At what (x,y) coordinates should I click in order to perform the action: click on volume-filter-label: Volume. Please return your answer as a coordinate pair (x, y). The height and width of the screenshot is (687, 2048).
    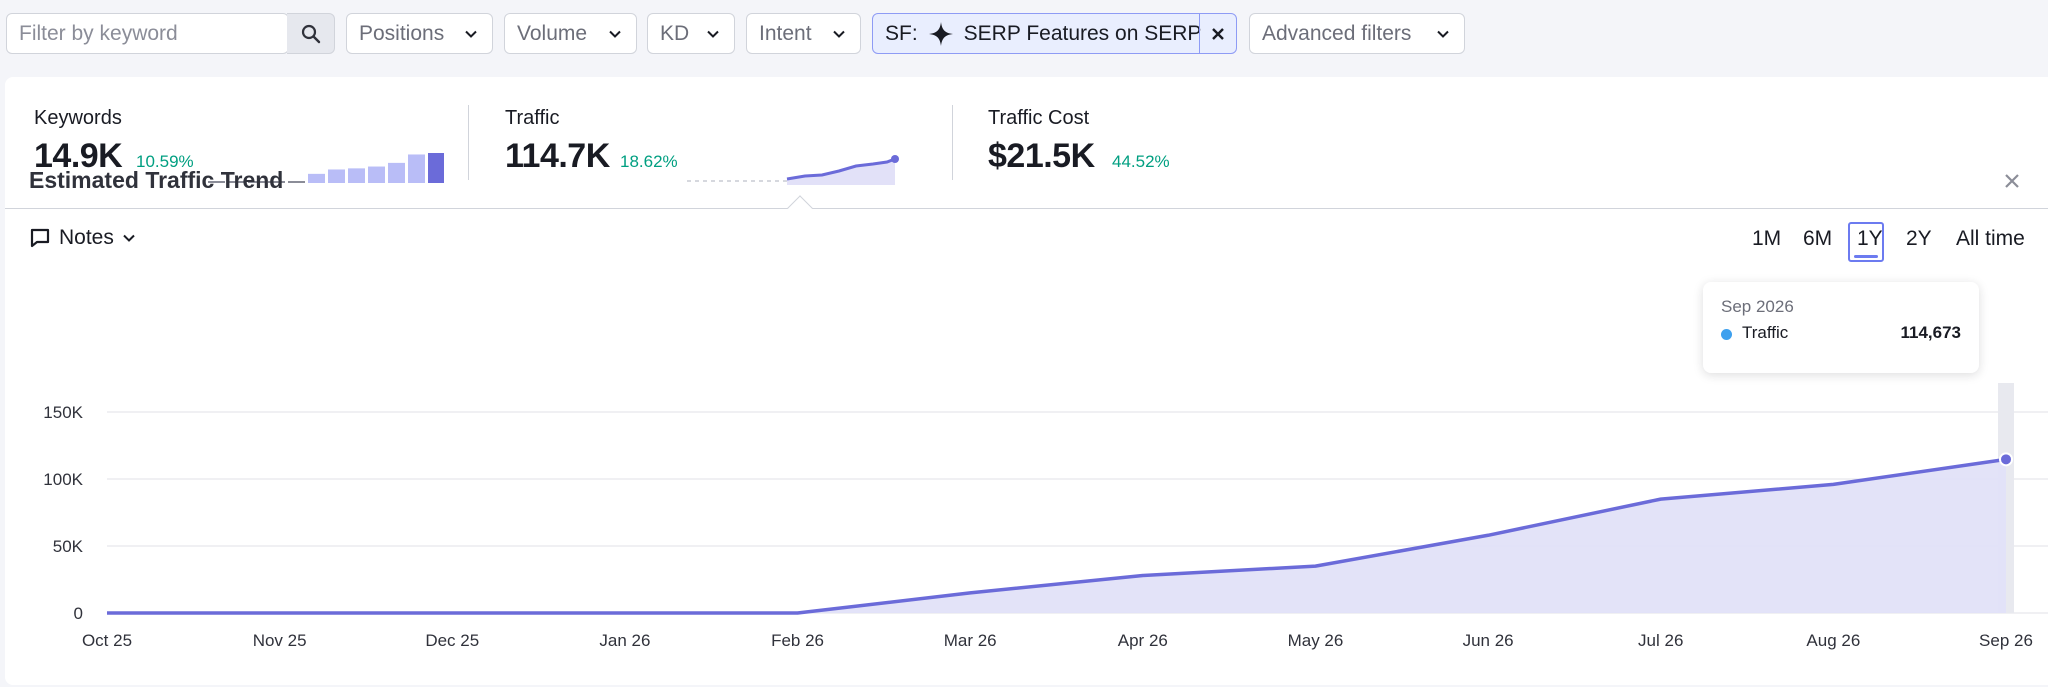
    Looking at the image, I should click on (552, 33).